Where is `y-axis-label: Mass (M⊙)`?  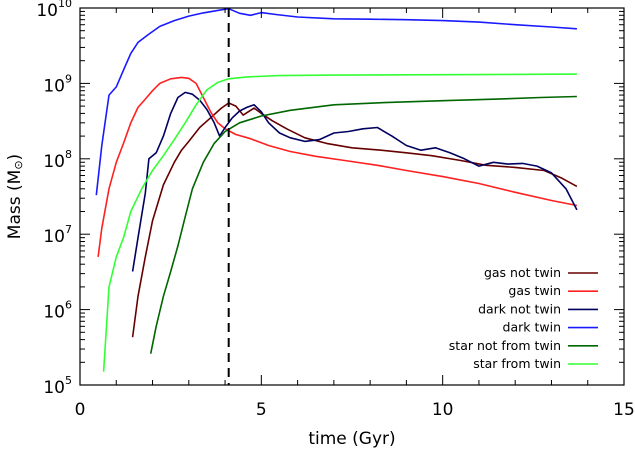 y-axis-label: Mass (M⊙) is located at coordinates (15, 196).